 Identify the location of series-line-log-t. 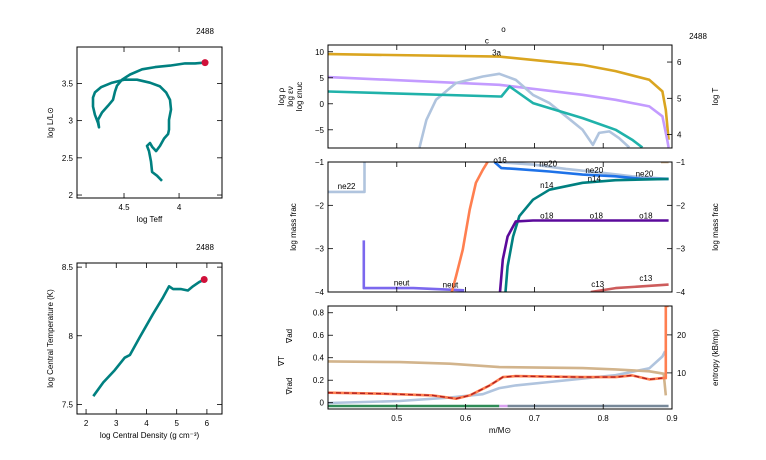
(499, 96).